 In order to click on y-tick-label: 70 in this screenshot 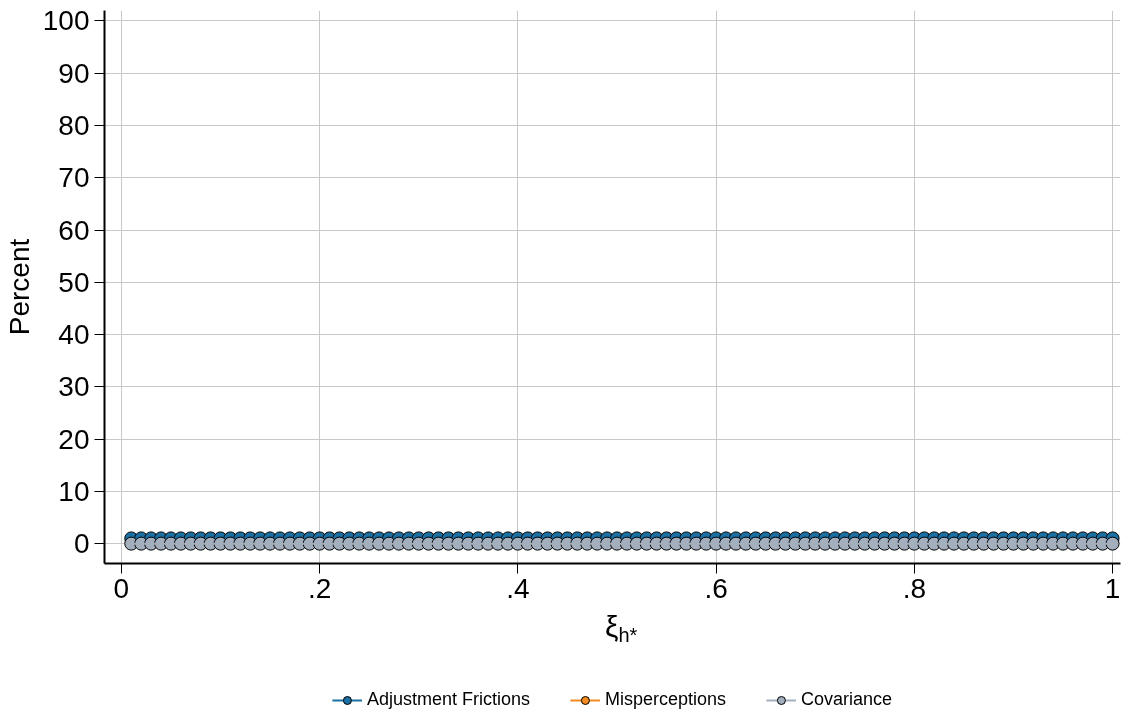, I will do `click(74, 178)`.